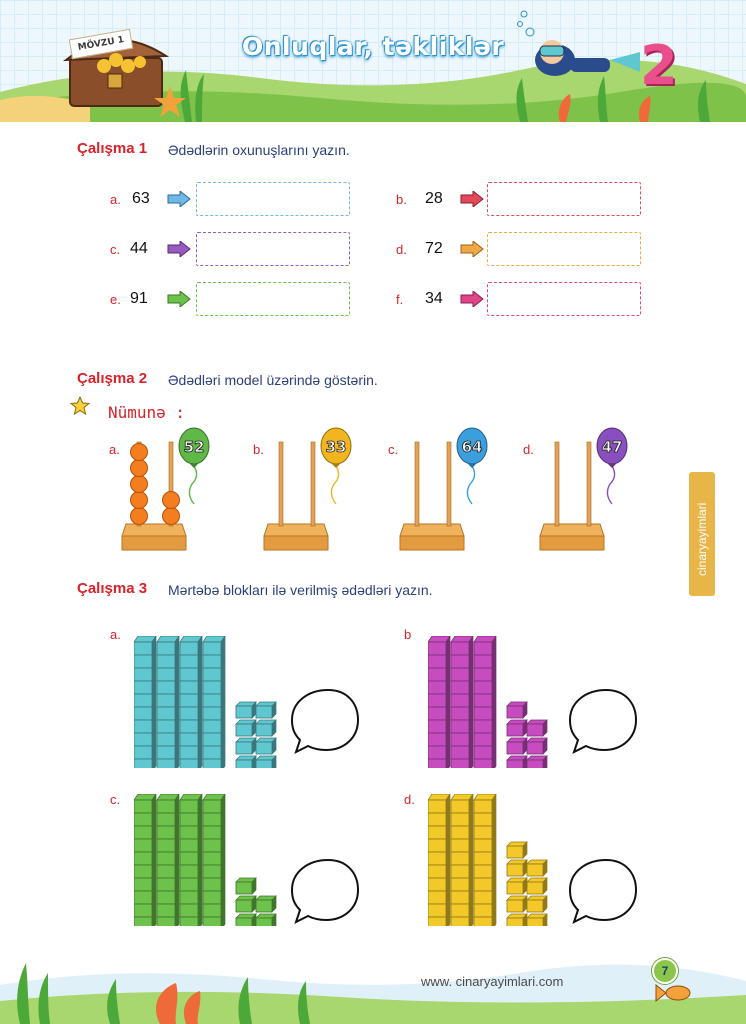 Image resolution: width=746 pixels, height=1024 pixels. What do you see at coordinates (115, 249) in the screenshot?
I see `item-letter: c.` at bounding box center [115, 249].